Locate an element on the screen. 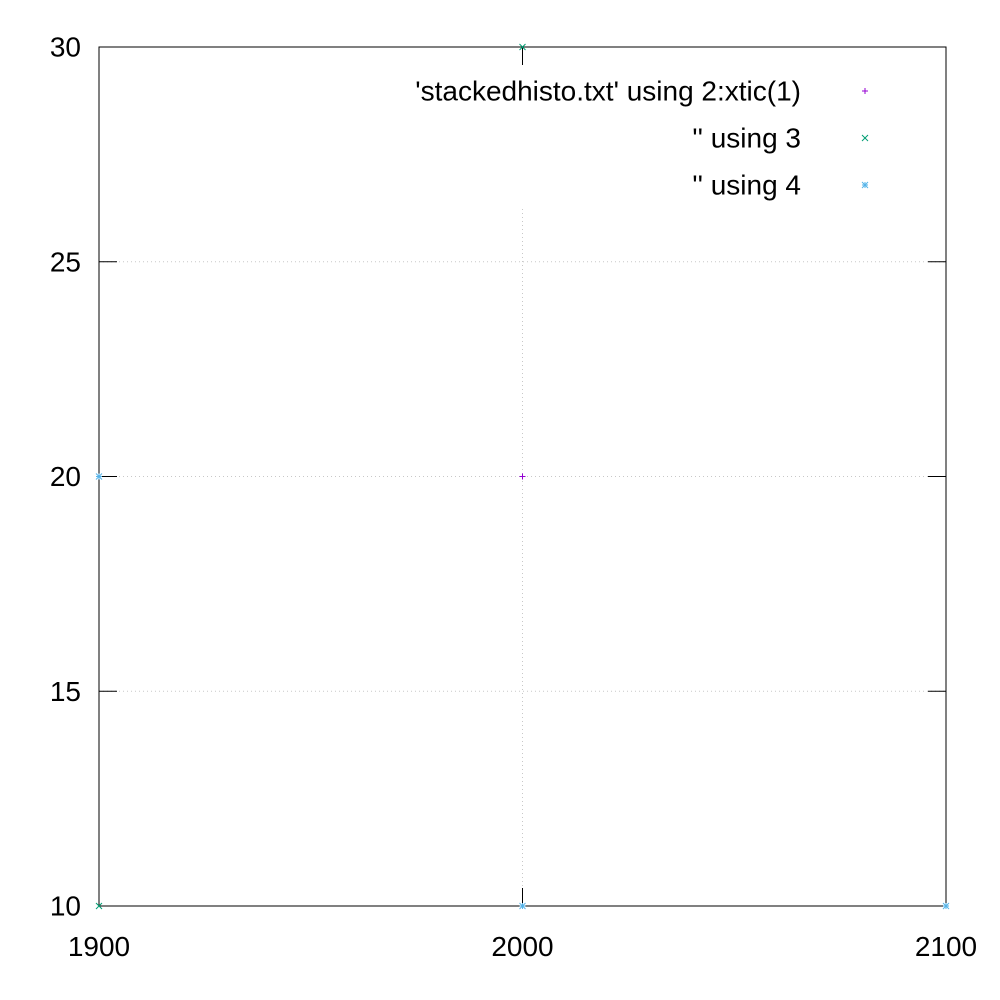 Image resolution: width=1000 pixels, height=1000 pixels. legend-label-series-3: '' using 4 is located at coordinates (746, 185).